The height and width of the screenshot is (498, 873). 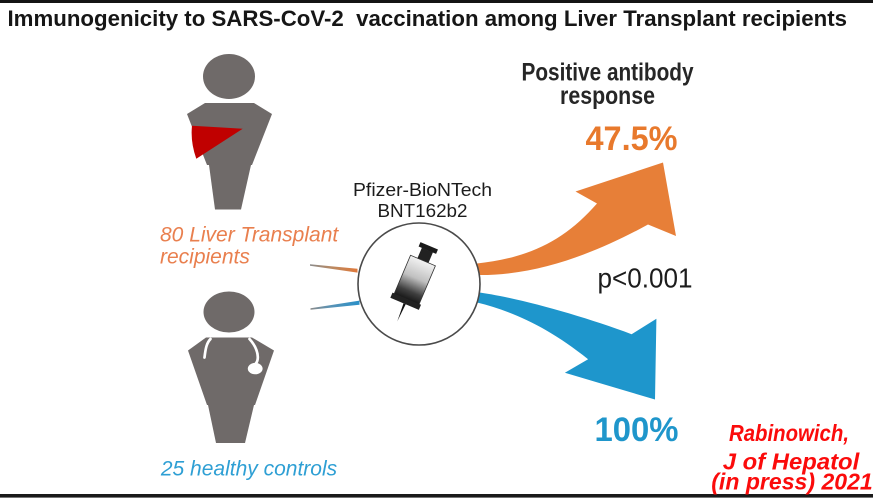 I want to click on svg-text: 47.5%, so click(x=632, y=139).